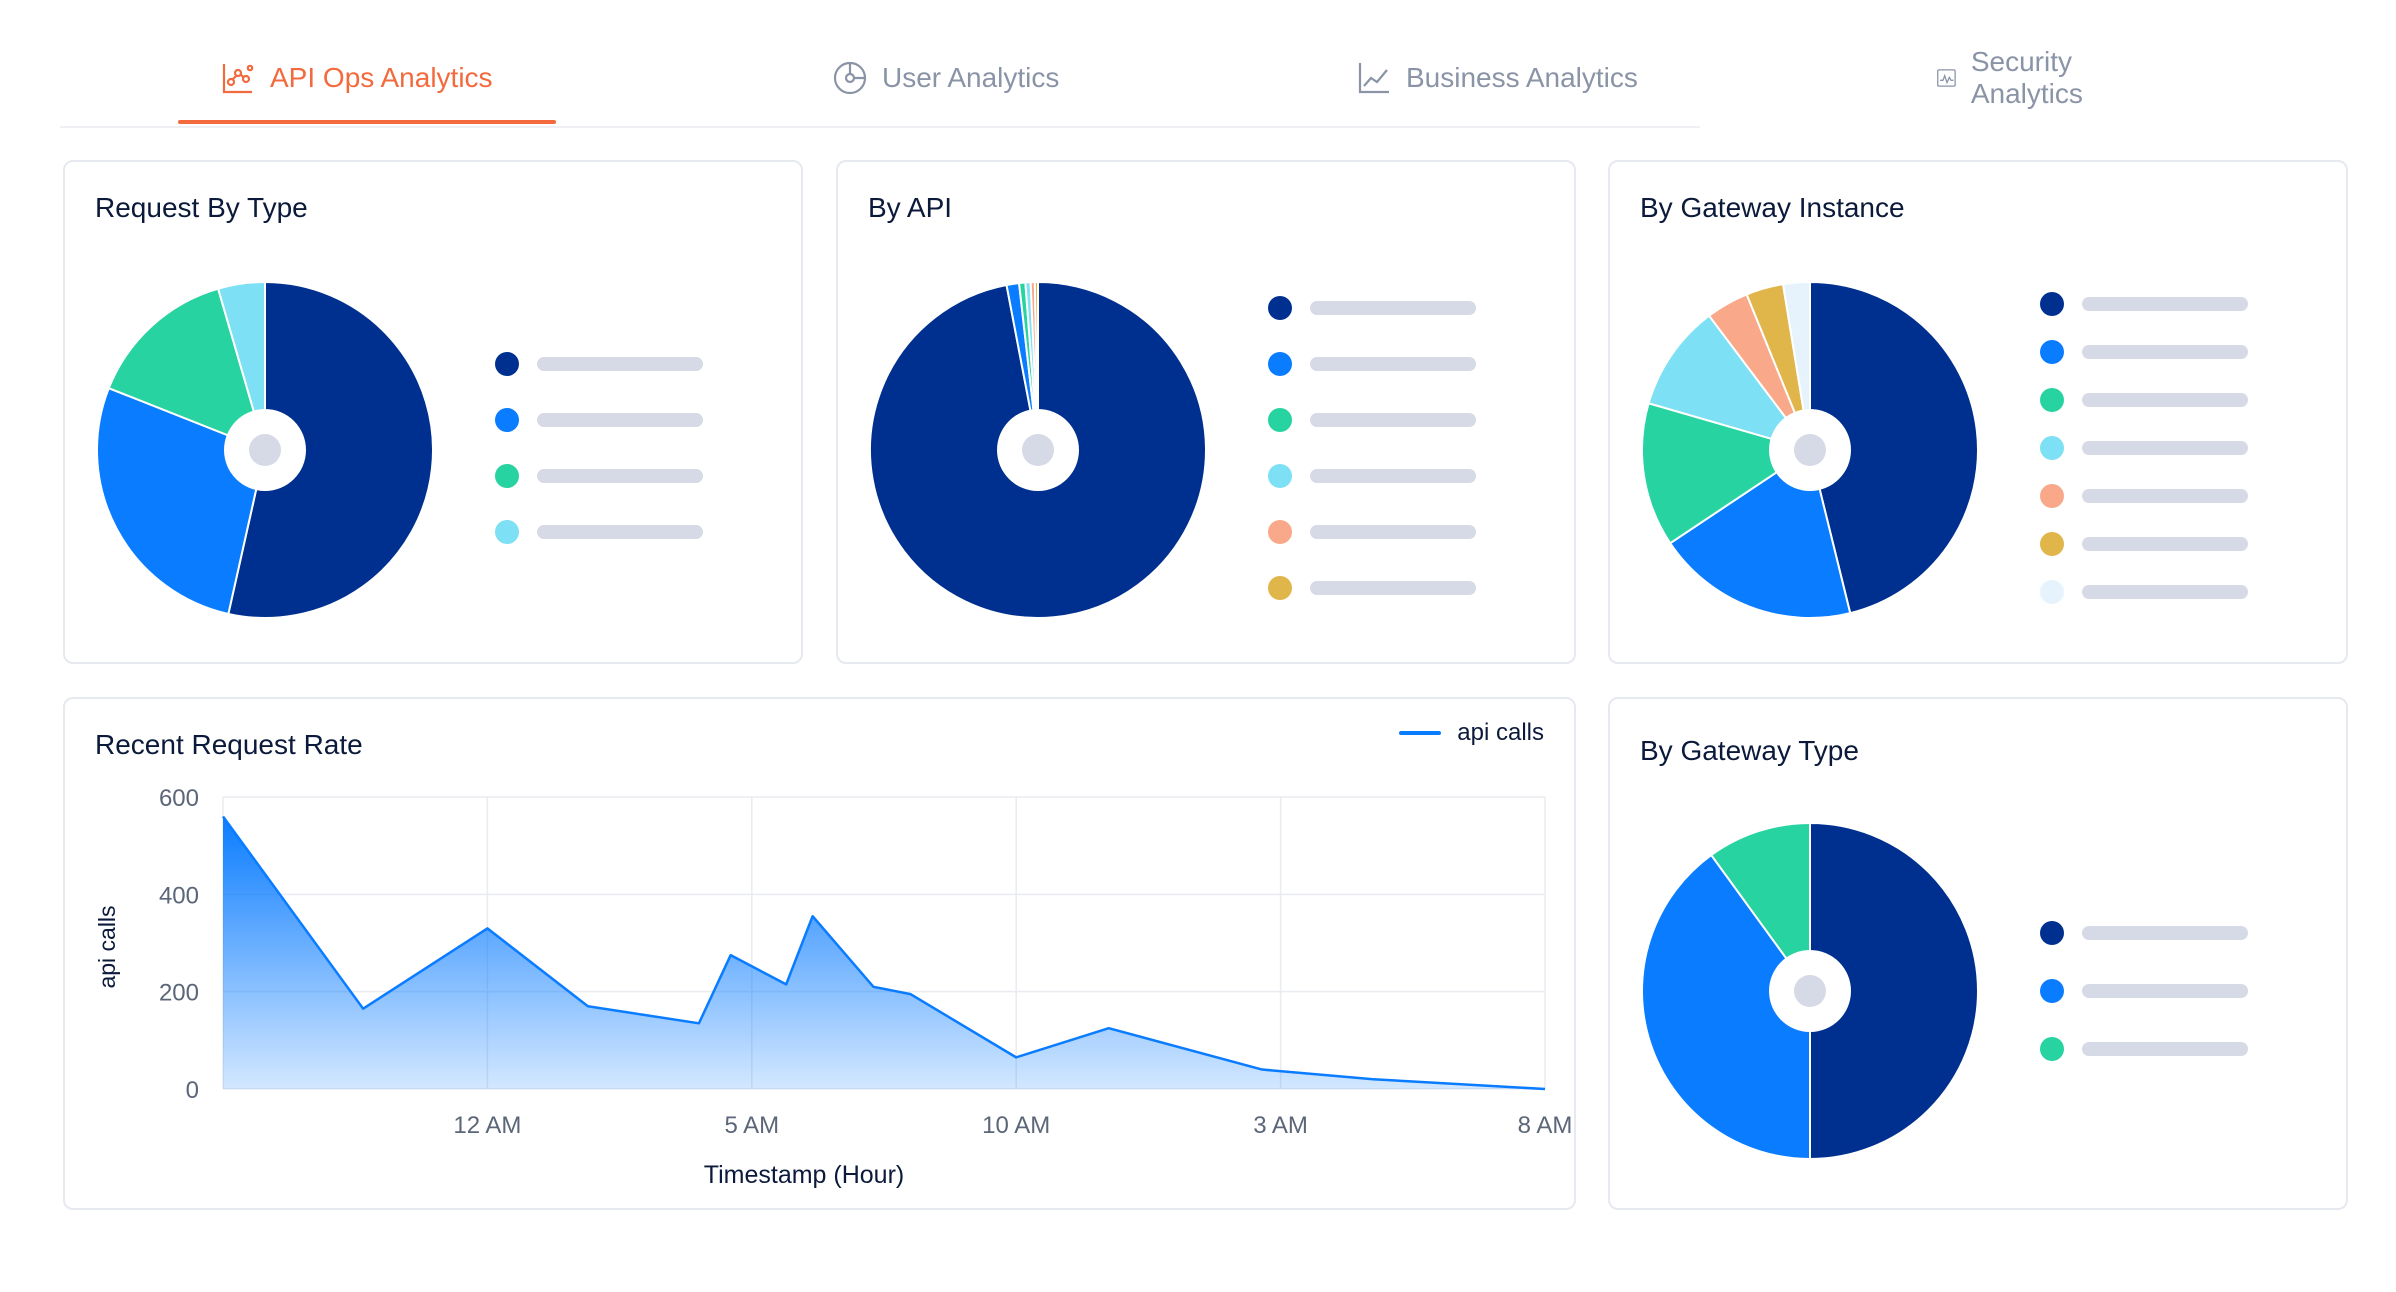  I want to click on tab-label: Business Analytics, so click(1522, 77).